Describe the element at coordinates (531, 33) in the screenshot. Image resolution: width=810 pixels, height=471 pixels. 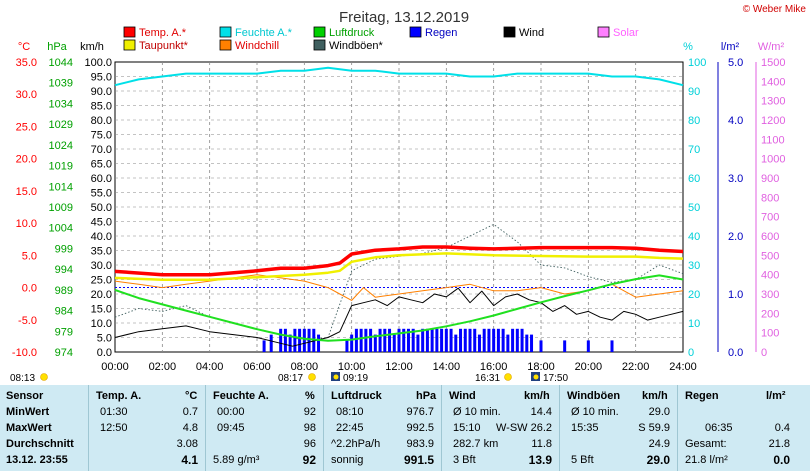
I see `legend-label: Wind` at that location.